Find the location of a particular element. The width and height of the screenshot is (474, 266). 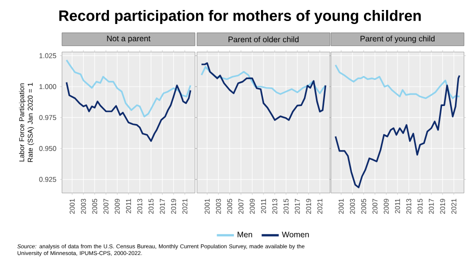

text: Record participation for mothers of young children is located at coordinates (240, 17).